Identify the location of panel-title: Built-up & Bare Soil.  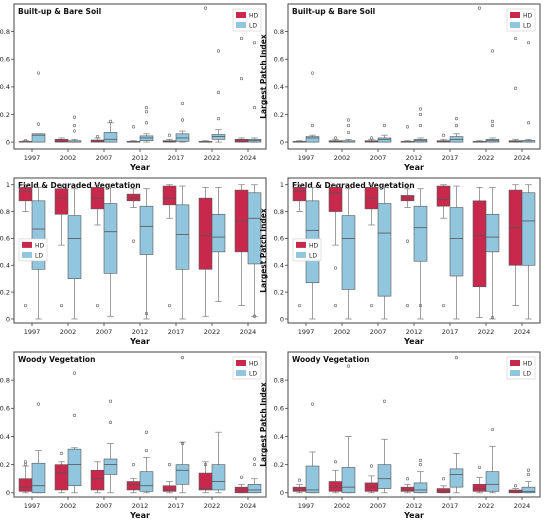
(333, 11).